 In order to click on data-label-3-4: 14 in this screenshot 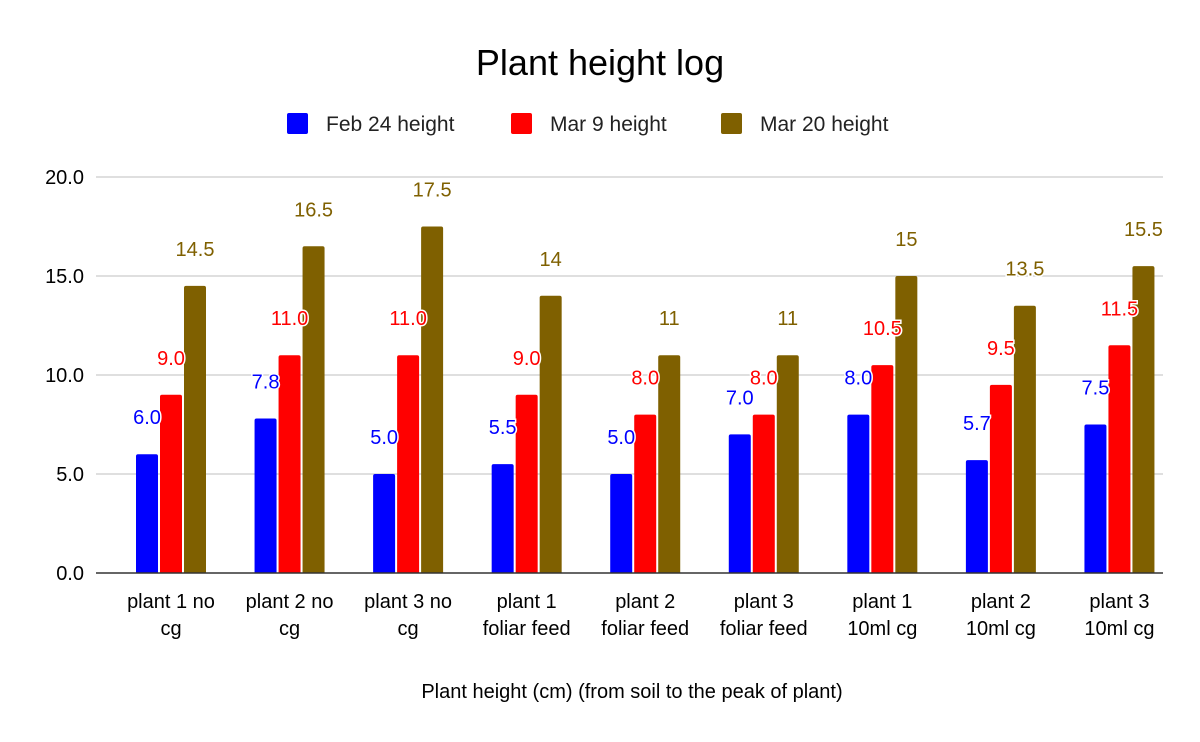, I will do `click(551, 260)`.